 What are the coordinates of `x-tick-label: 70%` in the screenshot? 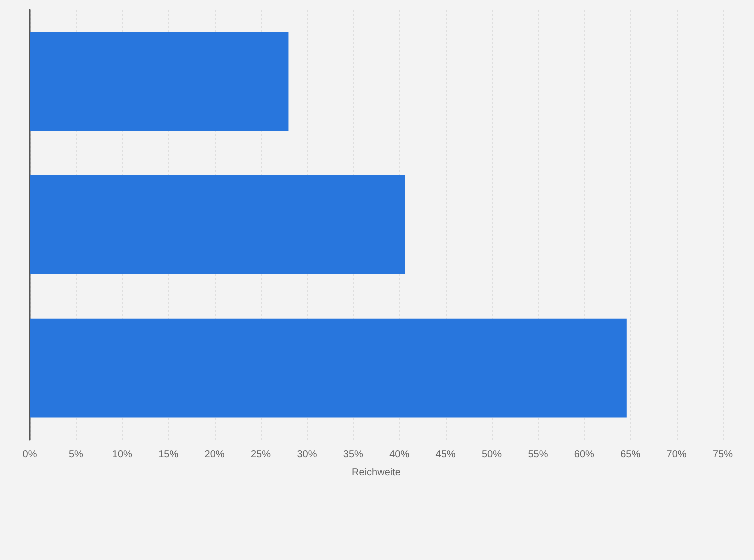 It's located at (676, 455).